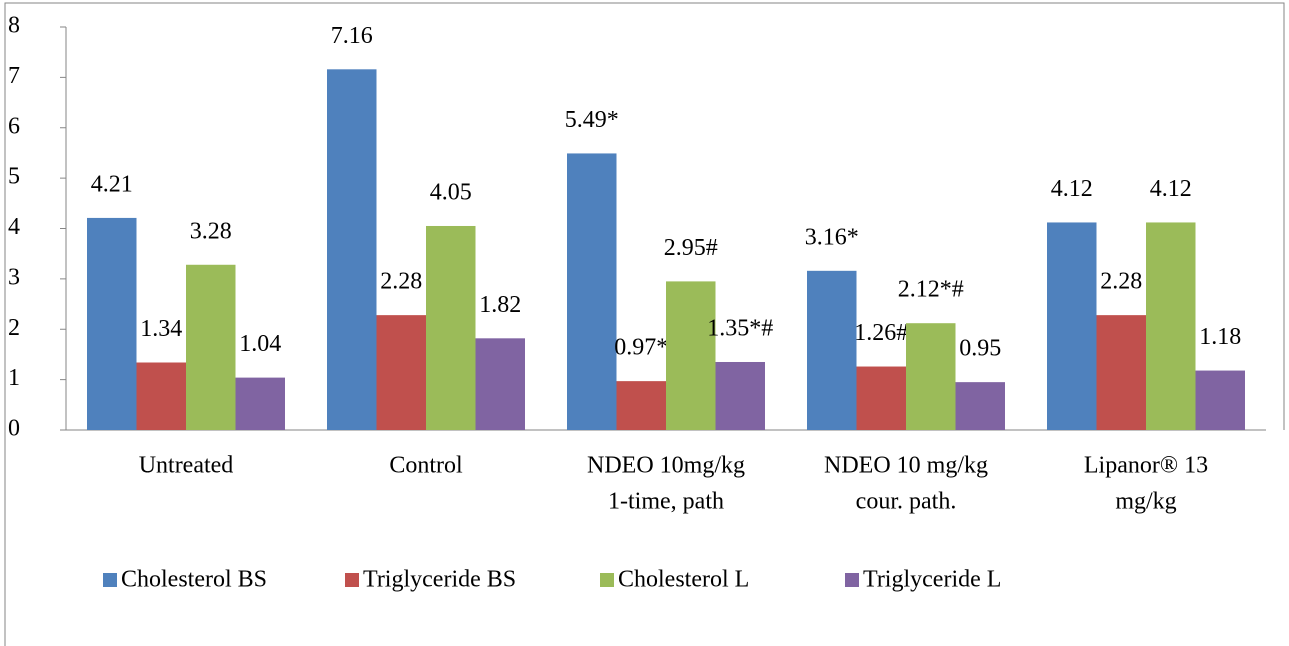 Image resolution: width=1289 pixels, height=646 pixels. What do you see at coordinates (641, 348) in the screenshot?
I see `value-label: 0.97*` at bounding box center [641, 348].